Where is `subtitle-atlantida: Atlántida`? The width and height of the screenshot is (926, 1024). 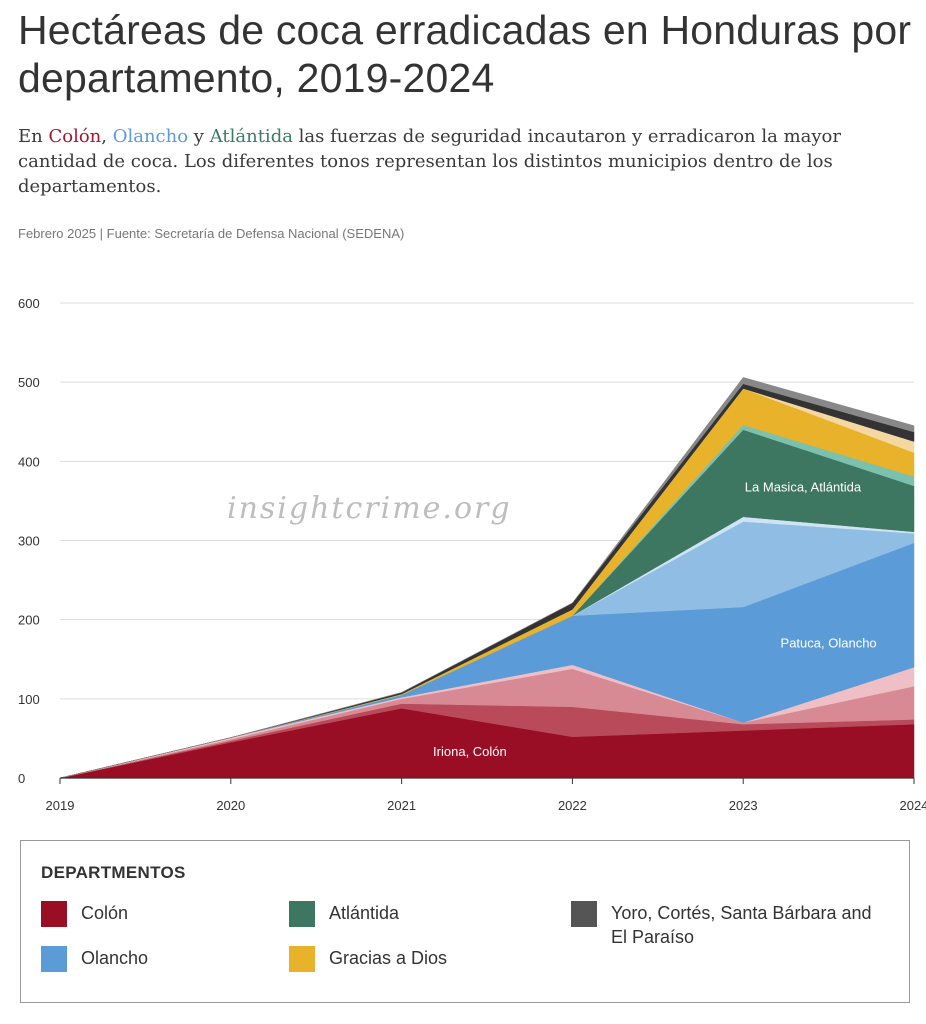 subtitle-atlantida: Atlántida is located at coordinates (251, 136).